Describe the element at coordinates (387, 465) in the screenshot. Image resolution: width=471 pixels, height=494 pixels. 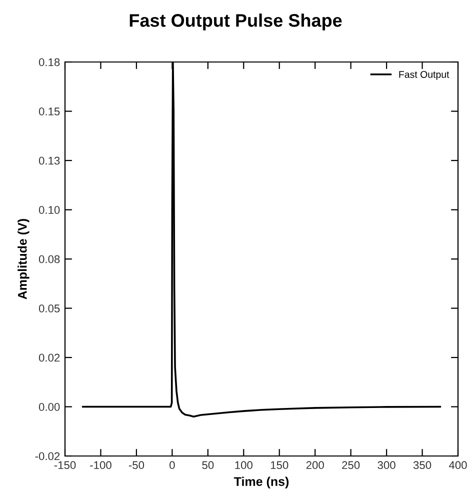
I see `x-tick-label: 300` at that location.